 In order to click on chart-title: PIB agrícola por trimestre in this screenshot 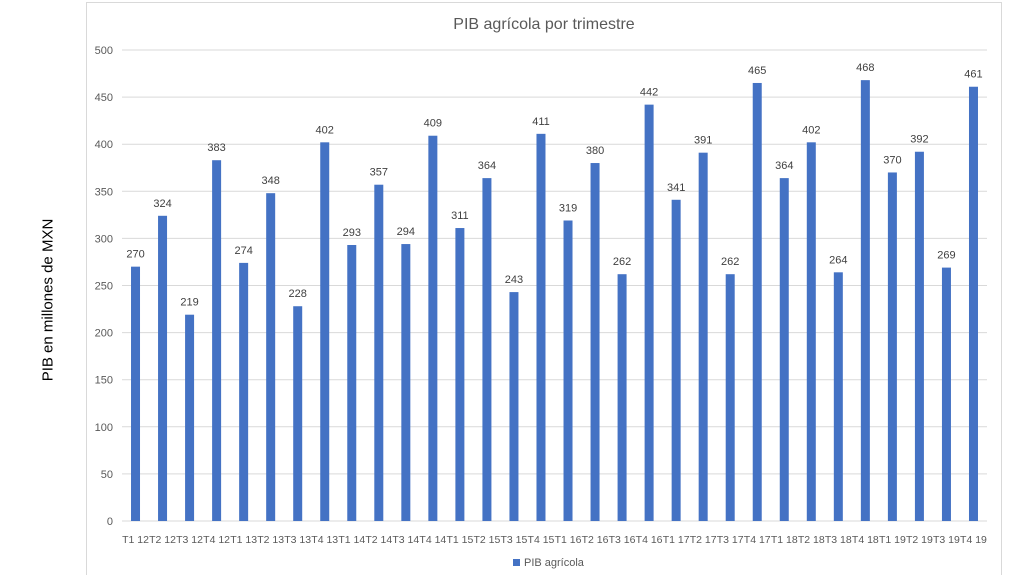, I will do `click(544, 24)`.